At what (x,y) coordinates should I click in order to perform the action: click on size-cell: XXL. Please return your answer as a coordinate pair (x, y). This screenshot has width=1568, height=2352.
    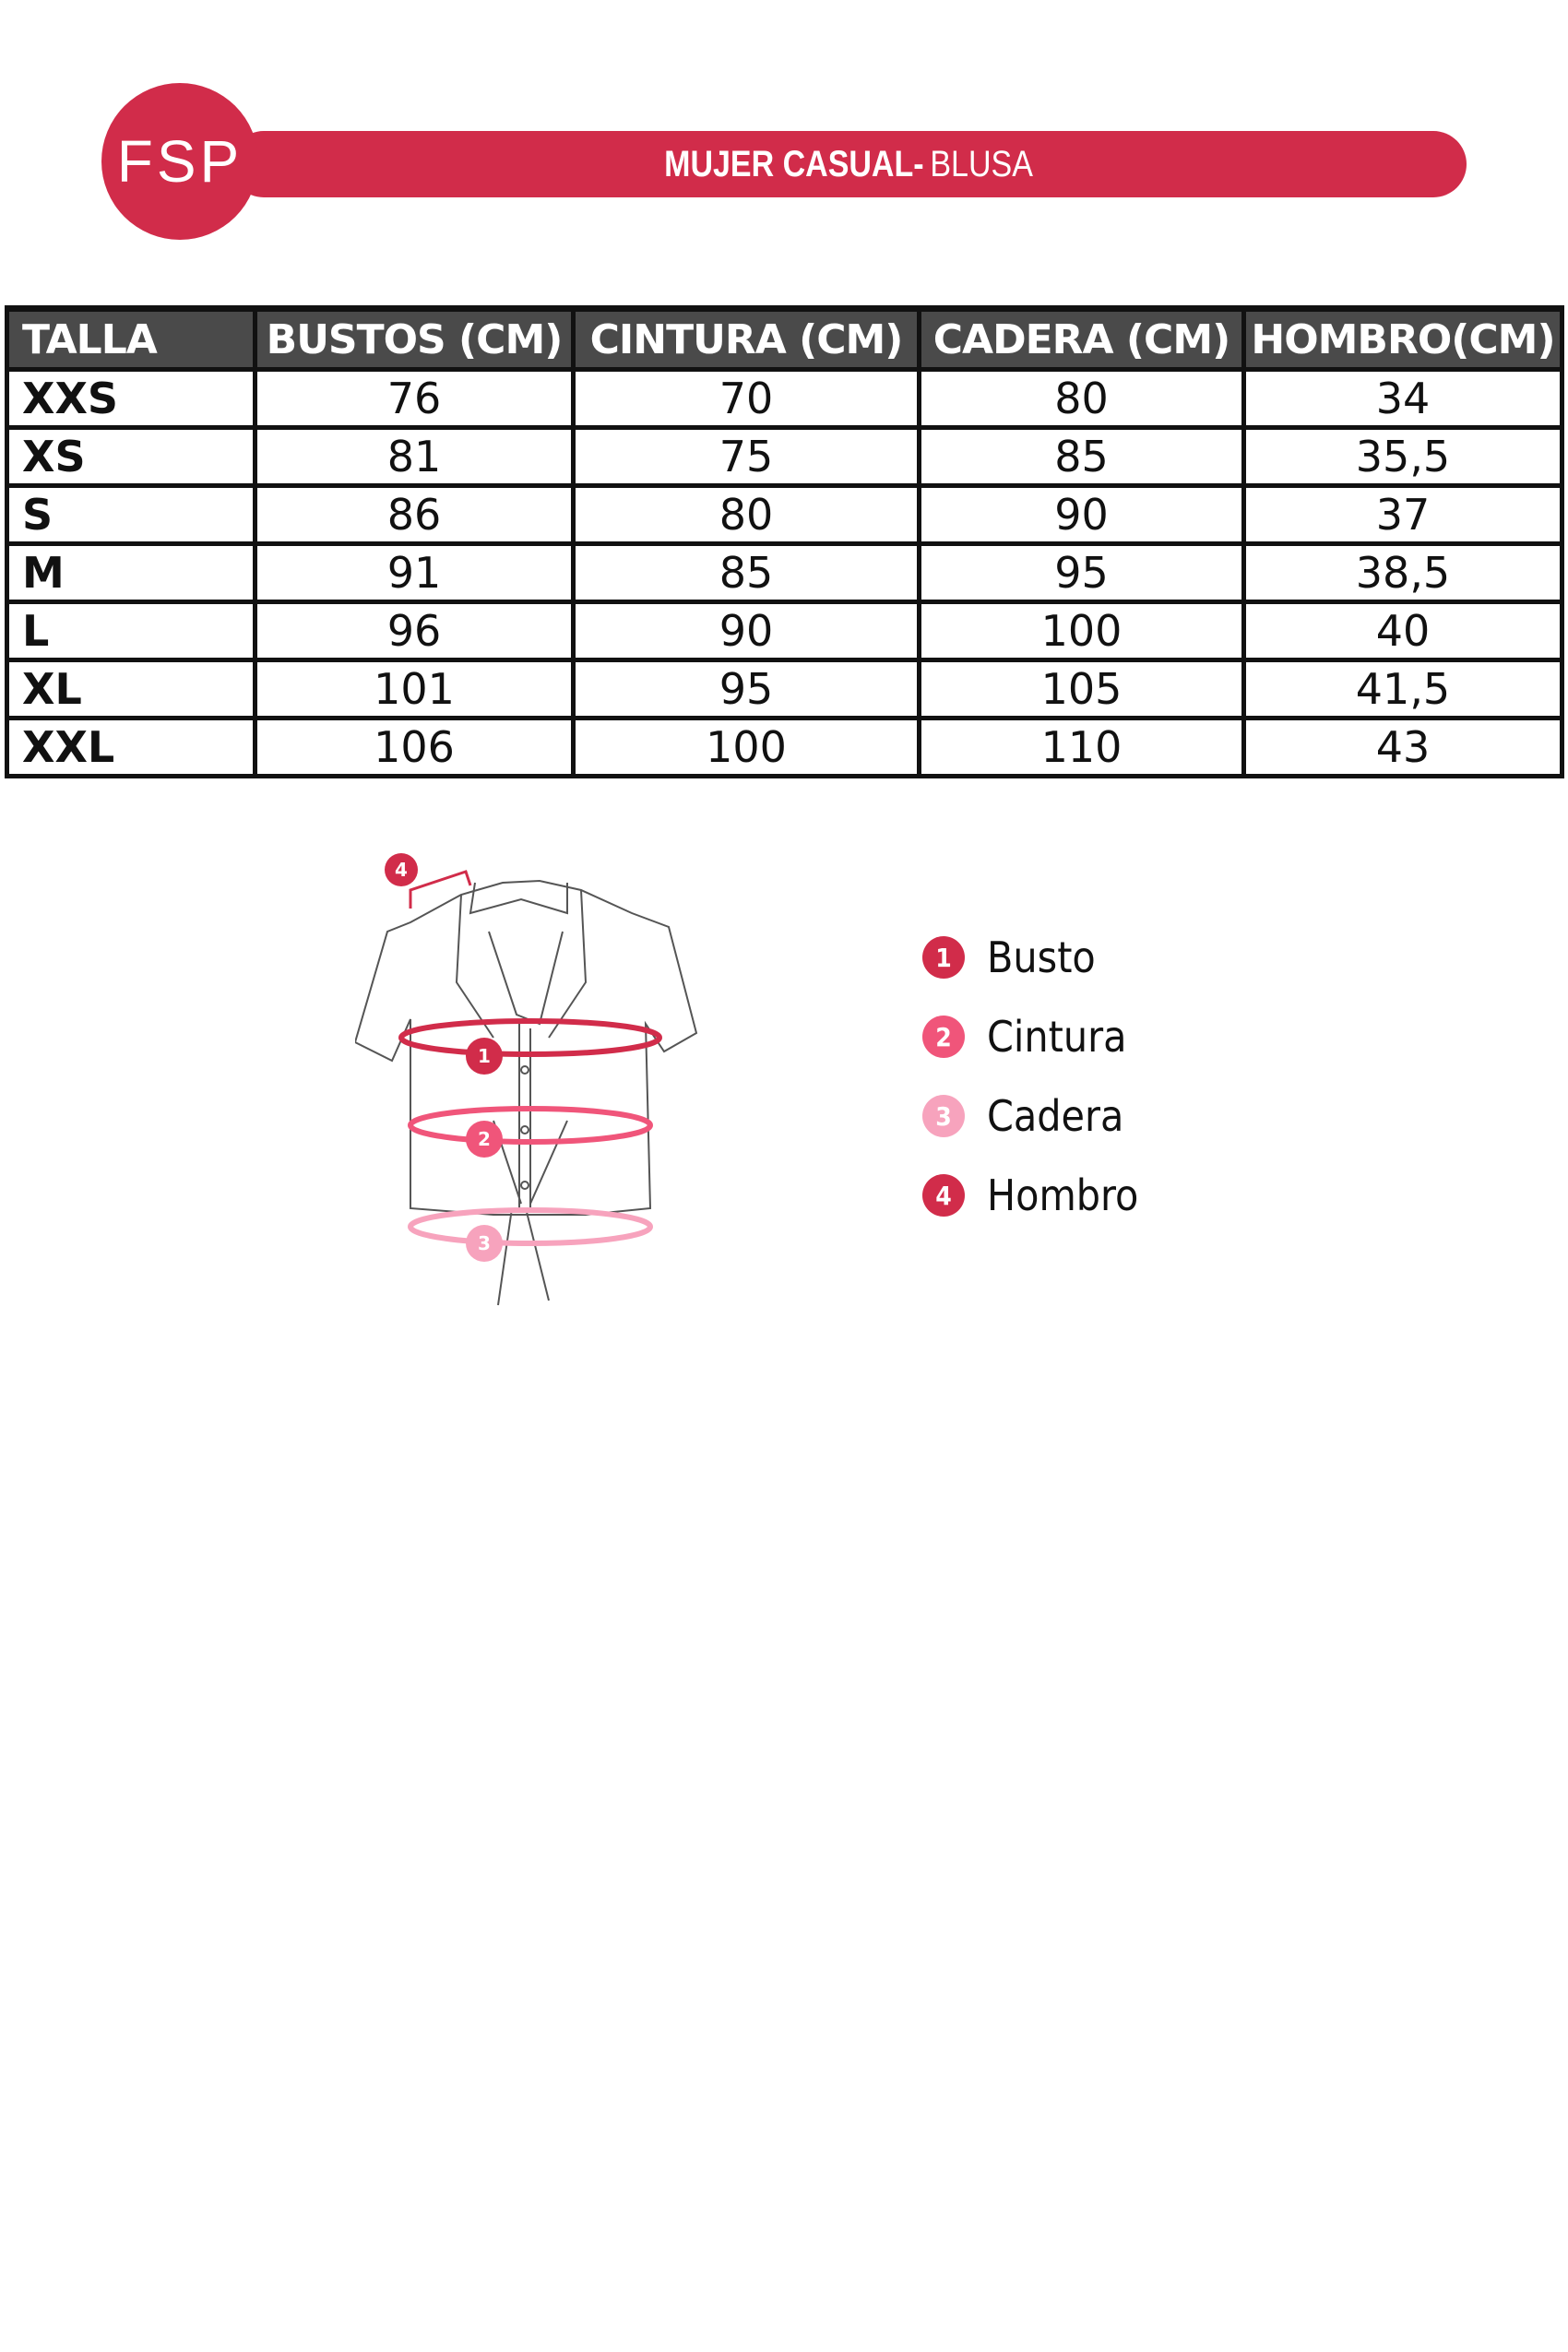
    Looking at the image, I should click on (131, 747).